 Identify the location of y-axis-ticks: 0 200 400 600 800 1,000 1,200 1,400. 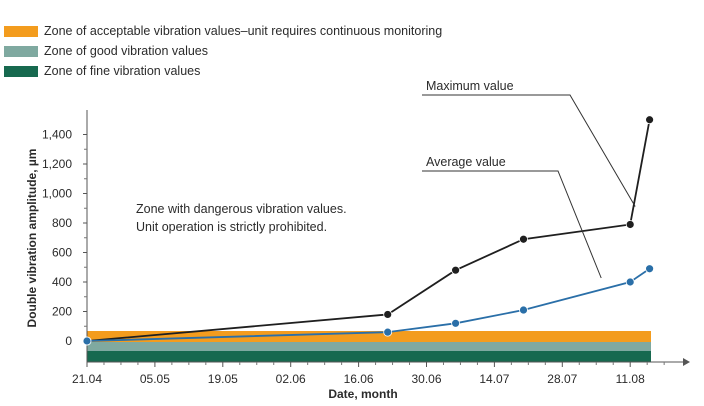
(64, 238).